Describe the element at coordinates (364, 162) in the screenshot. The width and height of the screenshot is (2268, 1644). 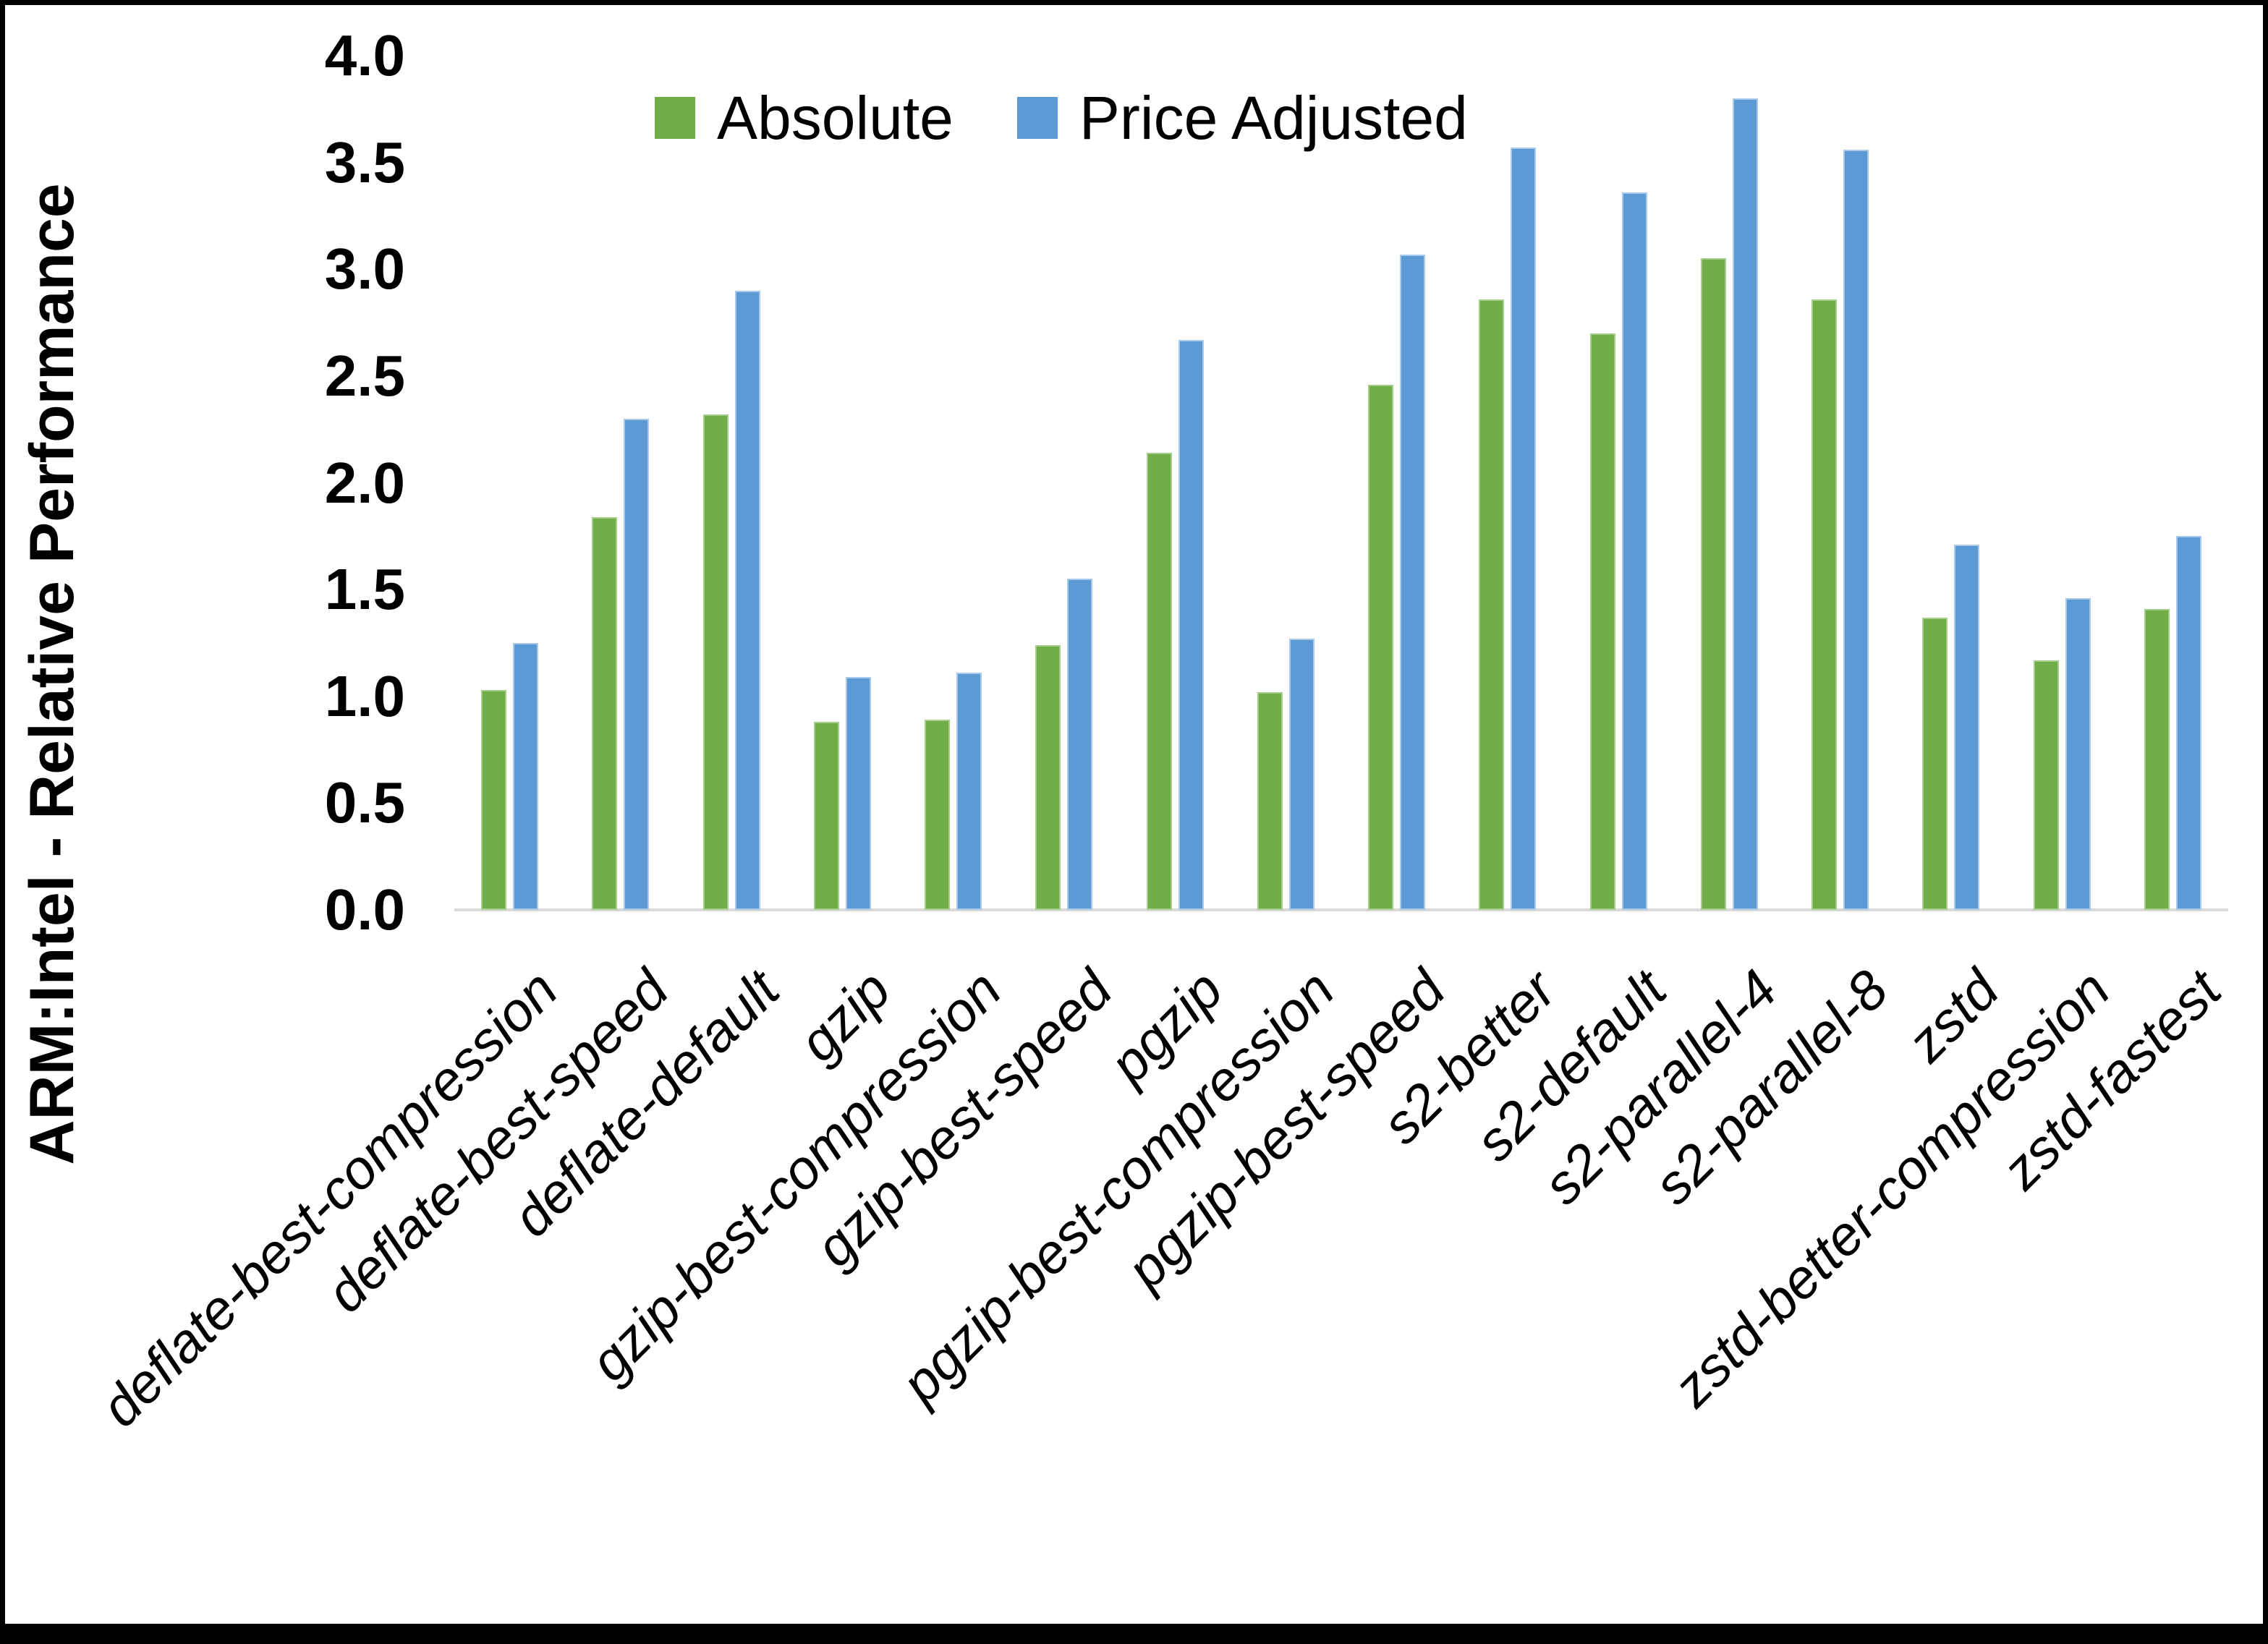
I see `y-tick-label: 3.5` at that location.